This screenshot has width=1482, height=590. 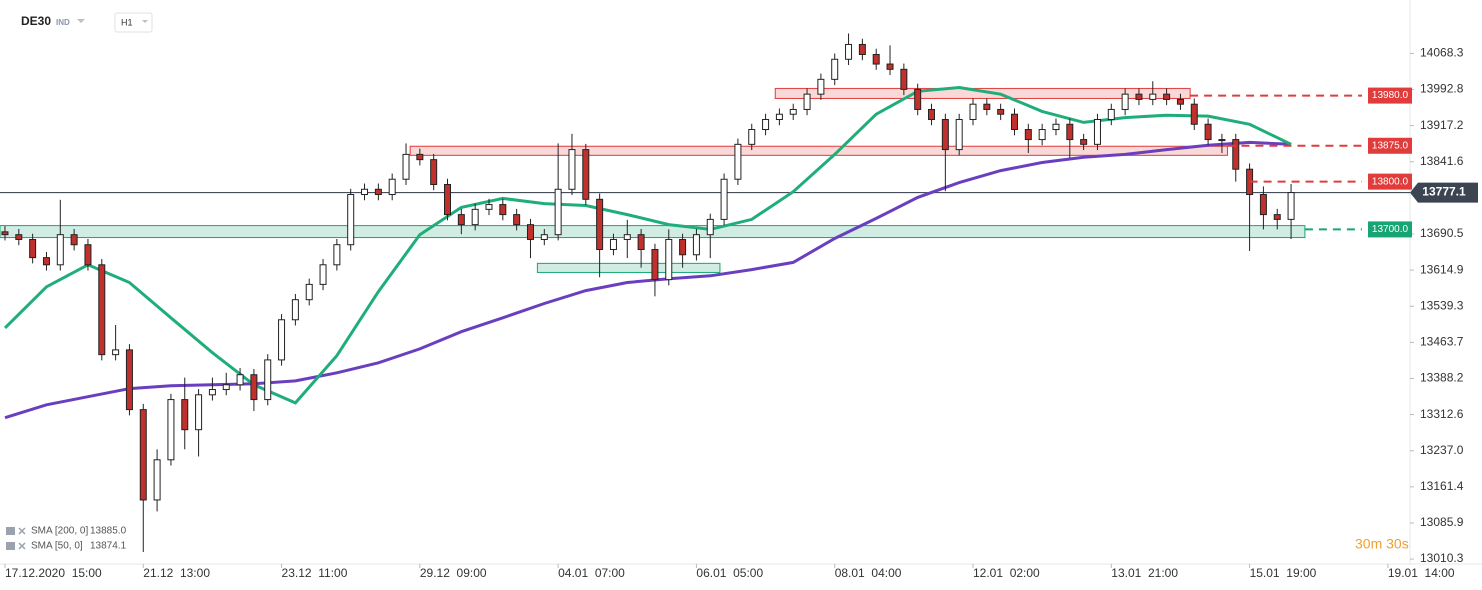 I want to click on y-tick-label: 13237.0, so click(x=1442, y=450).